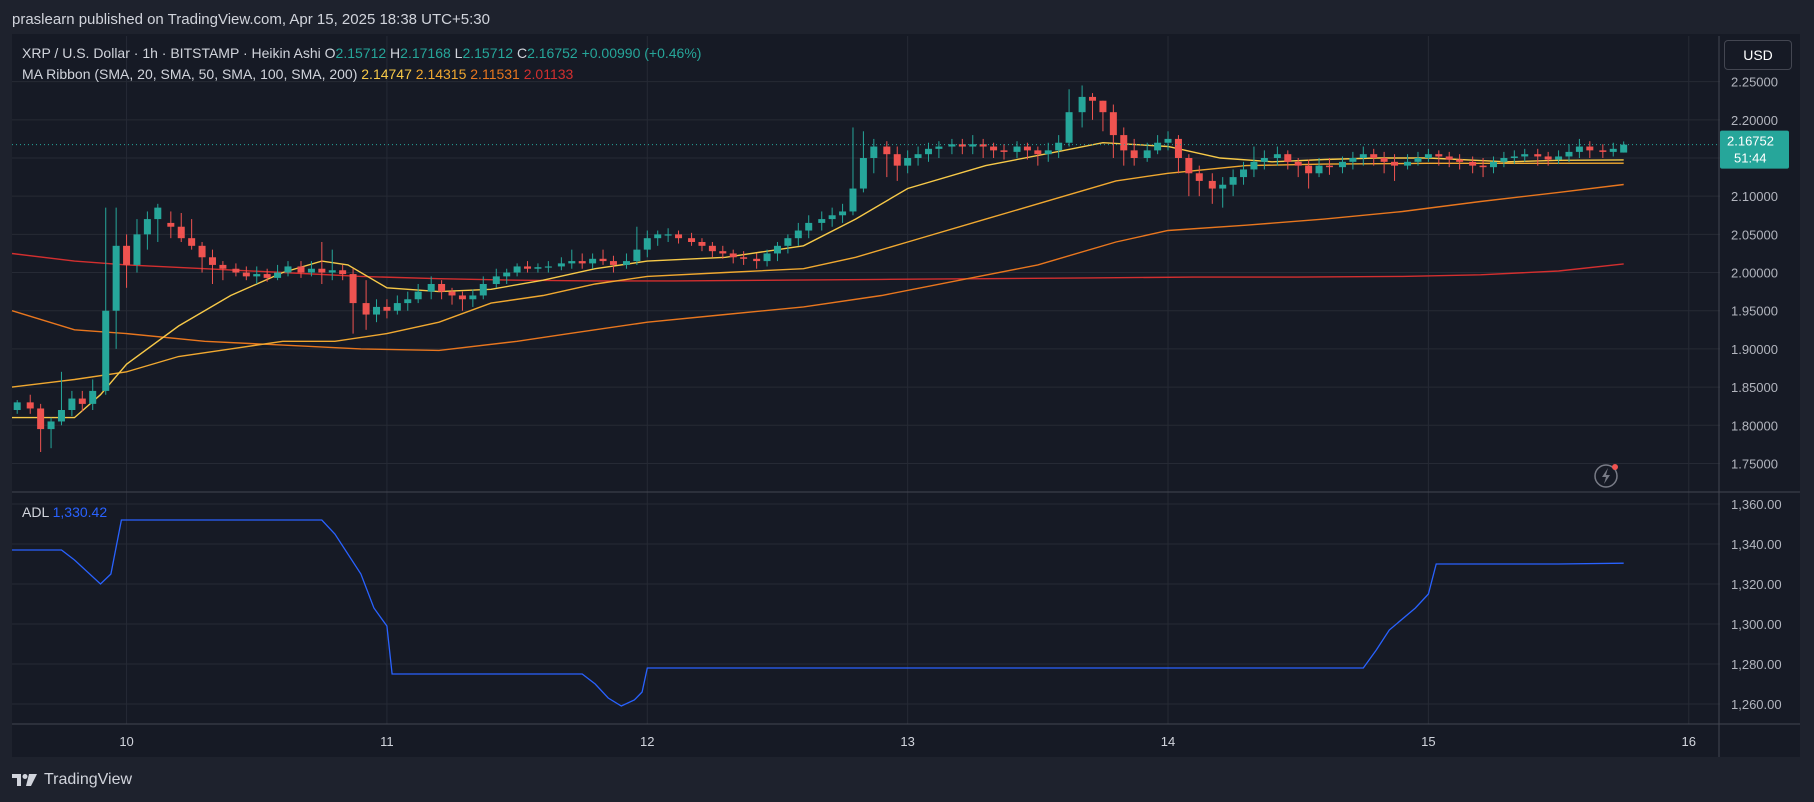 The height and width of the screenshot is (802, 1814). Describe the element at coordinates (330, 53) in the screenshot. I see `legend-open-label: O` at that location.